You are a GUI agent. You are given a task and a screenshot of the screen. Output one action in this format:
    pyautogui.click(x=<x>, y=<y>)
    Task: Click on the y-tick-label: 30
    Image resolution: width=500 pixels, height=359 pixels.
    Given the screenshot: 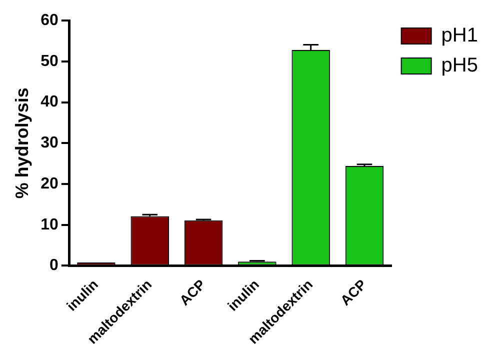 What is the action you would take?
    pyautogui.click(x=49, y=143)
    